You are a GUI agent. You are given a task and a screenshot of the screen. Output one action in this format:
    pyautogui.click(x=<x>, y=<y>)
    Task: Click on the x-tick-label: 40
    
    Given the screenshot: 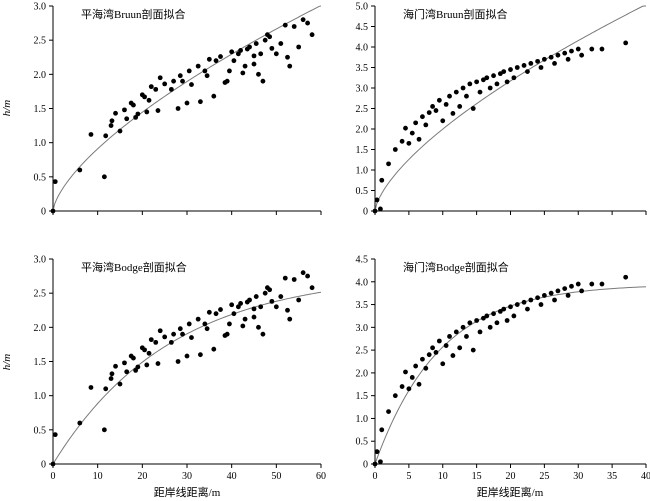 What is the action you would take?
    pyautogui.click(x=232, y=476)
    